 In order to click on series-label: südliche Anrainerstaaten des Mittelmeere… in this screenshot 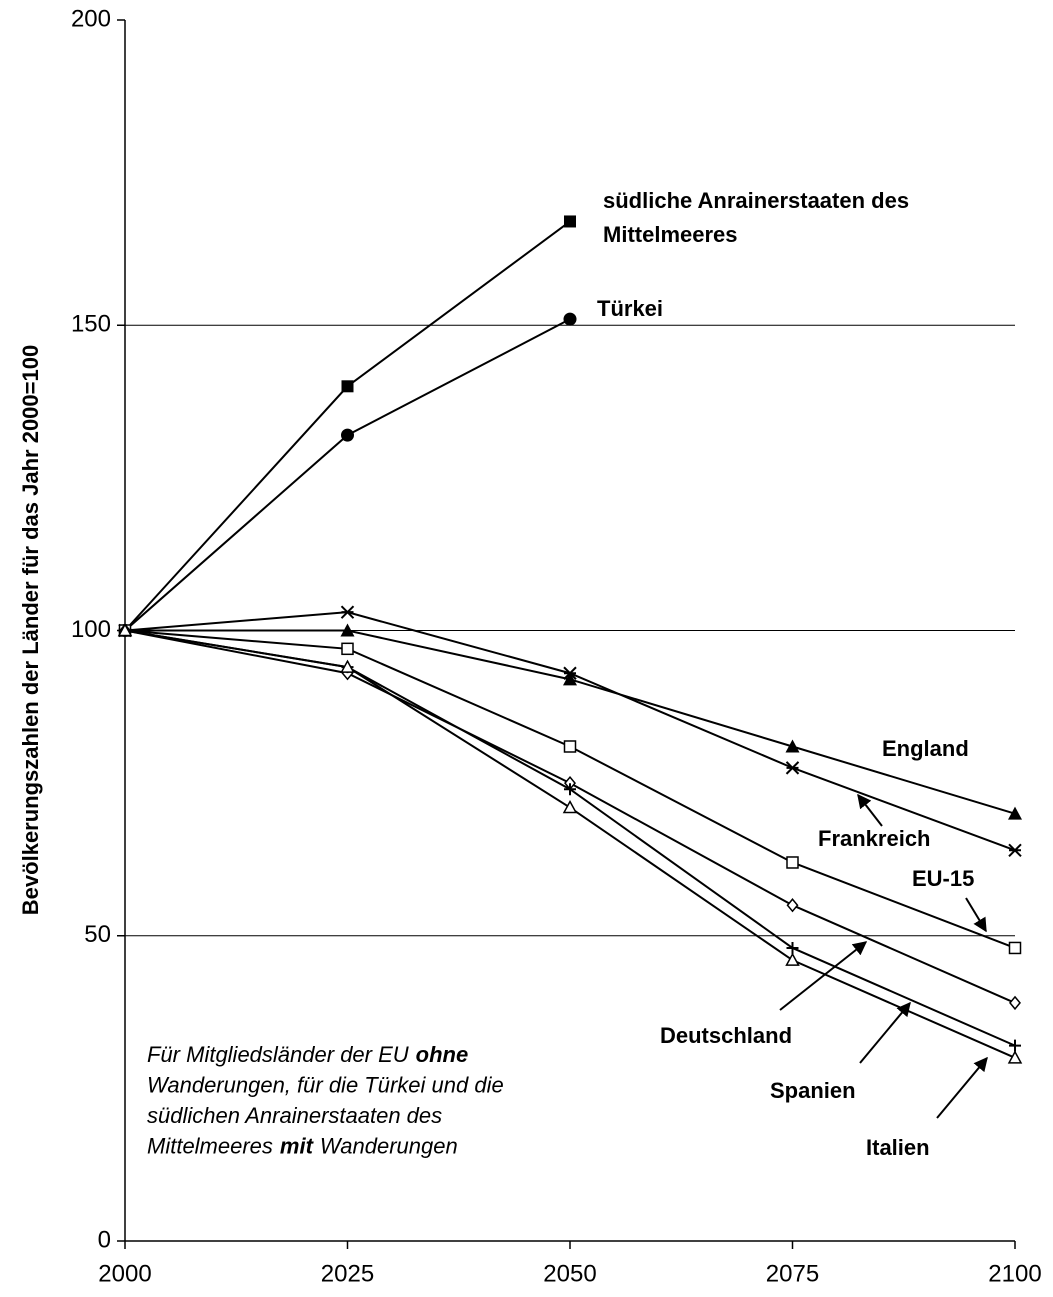, I will do `click(756, 217)`.